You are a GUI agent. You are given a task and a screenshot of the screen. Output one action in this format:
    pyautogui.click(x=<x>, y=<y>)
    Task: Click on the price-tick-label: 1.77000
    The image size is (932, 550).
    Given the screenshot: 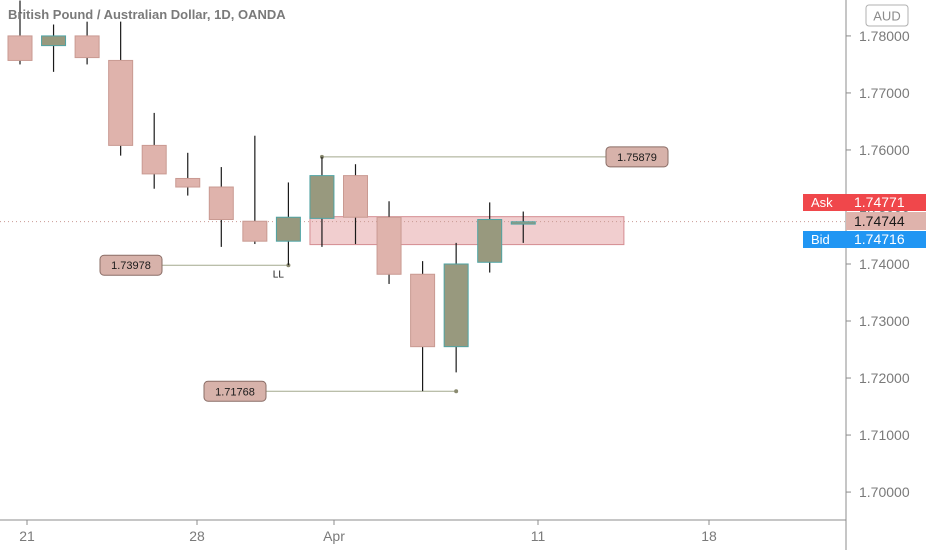 What is the action you would take?
    pyautogui.click(x=884, y=93)
    